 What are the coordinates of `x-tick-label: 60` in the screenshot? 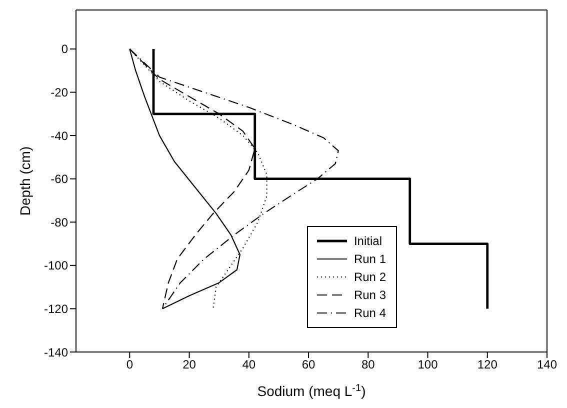 It's located at (309, 365).